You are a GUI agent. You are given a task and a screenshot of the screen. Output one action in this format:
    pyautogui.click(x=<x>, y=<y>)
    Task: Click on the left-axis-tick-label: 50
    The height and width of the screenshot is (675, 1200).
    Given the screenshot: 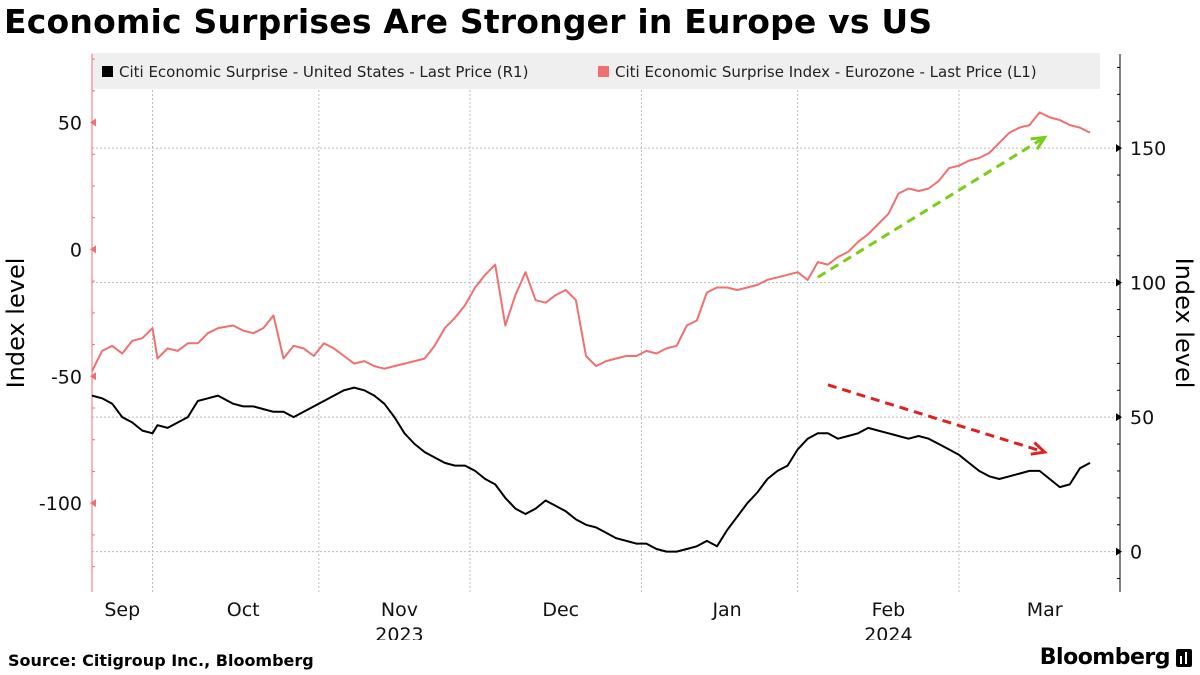 What is the action you would take?
    pyautogui.click(x=70, y=124)
    